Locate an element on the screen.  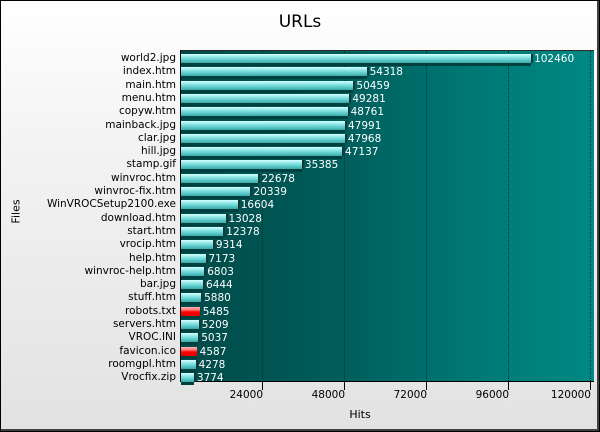
value-label: 22678 is located at coordinates (278, 178).